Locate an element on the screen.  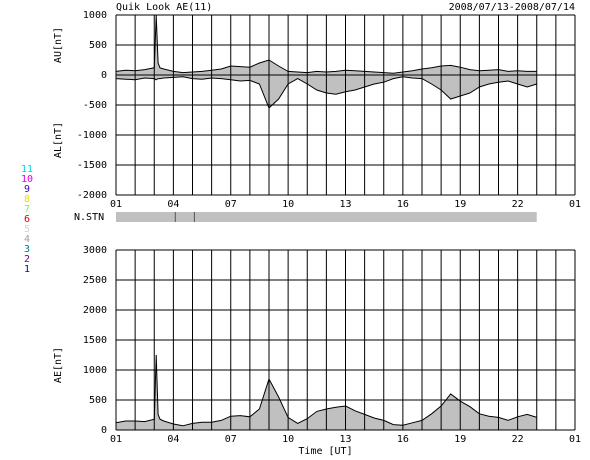
strip-label: N.STN is located at coordinates (89, 217).